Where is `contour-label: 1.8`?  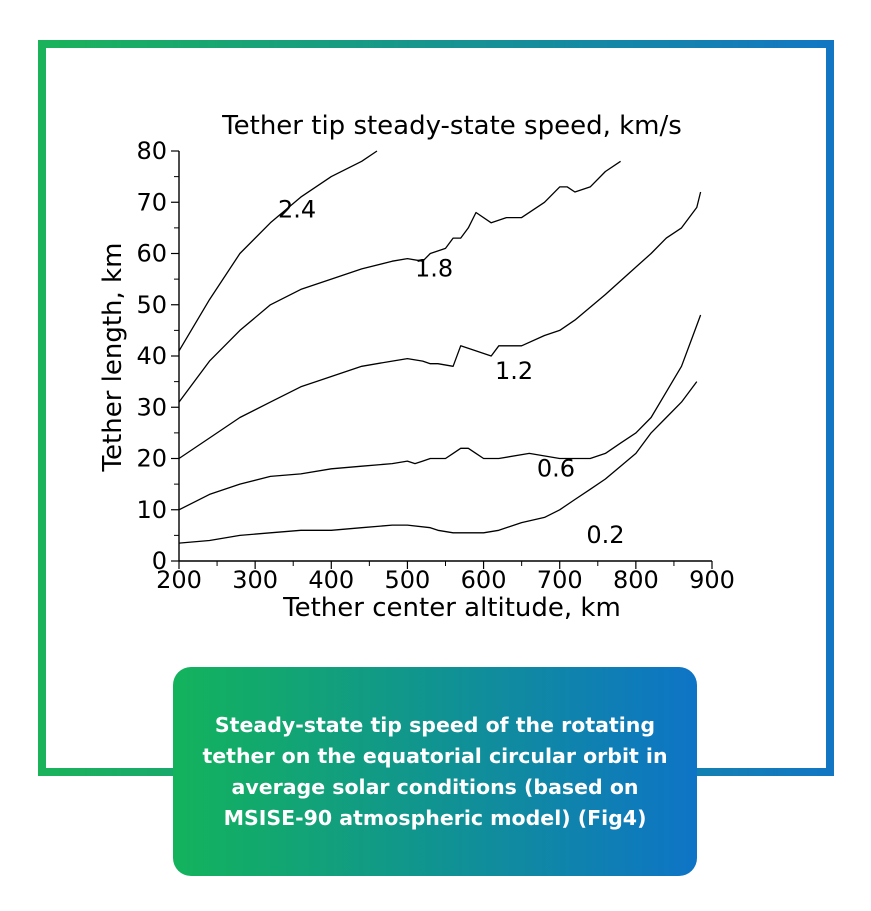 contour-label: 1.8 is located at coordinates (434, 269).